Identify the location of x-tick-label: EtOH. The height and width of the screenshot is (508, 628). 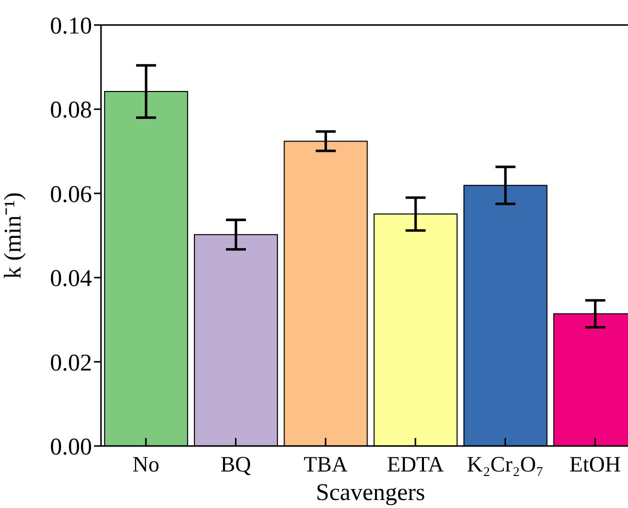
(595, 464).